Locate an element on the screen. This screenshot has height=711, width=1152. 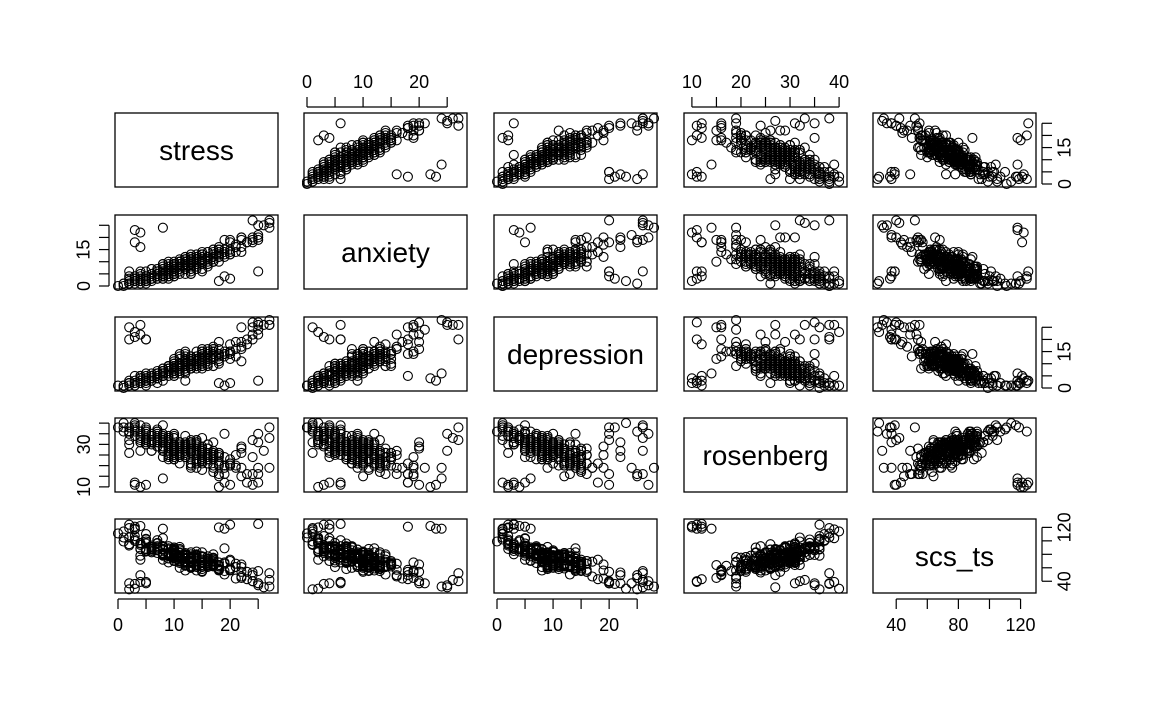
data-point-rosenberg-vs-stress is located at coordinates (140, 450).